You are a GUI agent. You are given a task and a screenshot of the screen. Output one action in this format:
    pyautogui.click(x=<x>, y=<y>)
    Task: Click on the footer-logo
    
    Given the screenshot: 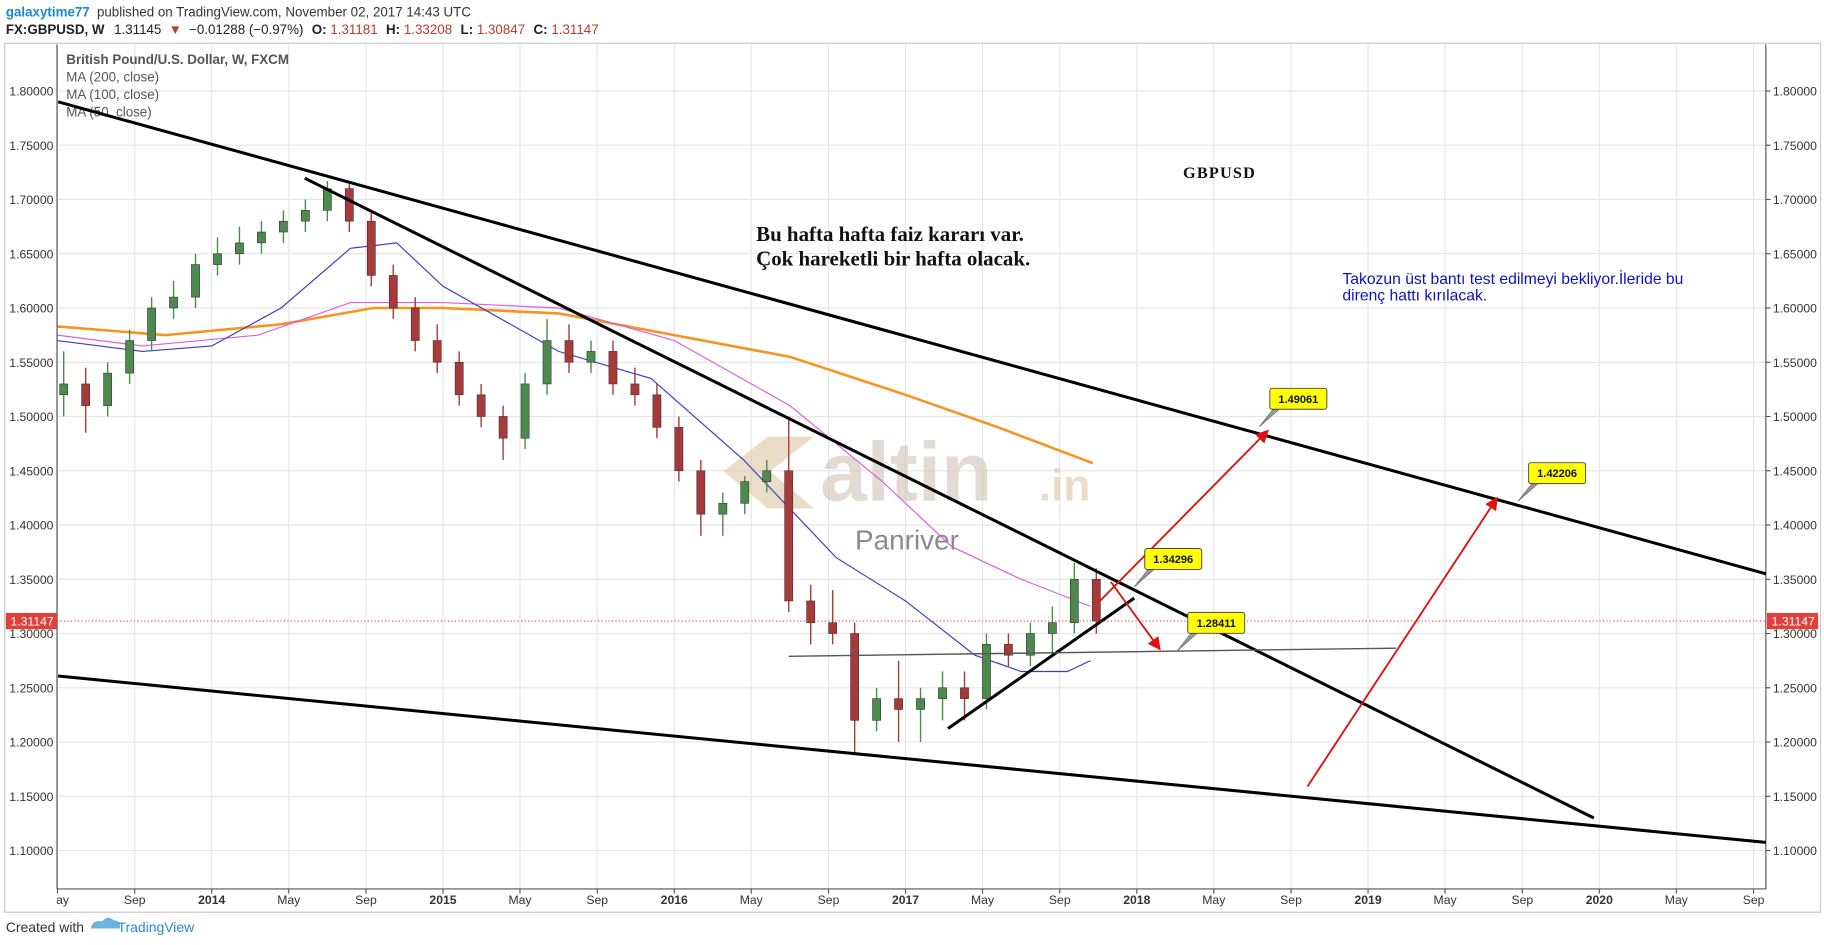 What is the action you would take?
    pyautogui.click(x=105, y=923)
    